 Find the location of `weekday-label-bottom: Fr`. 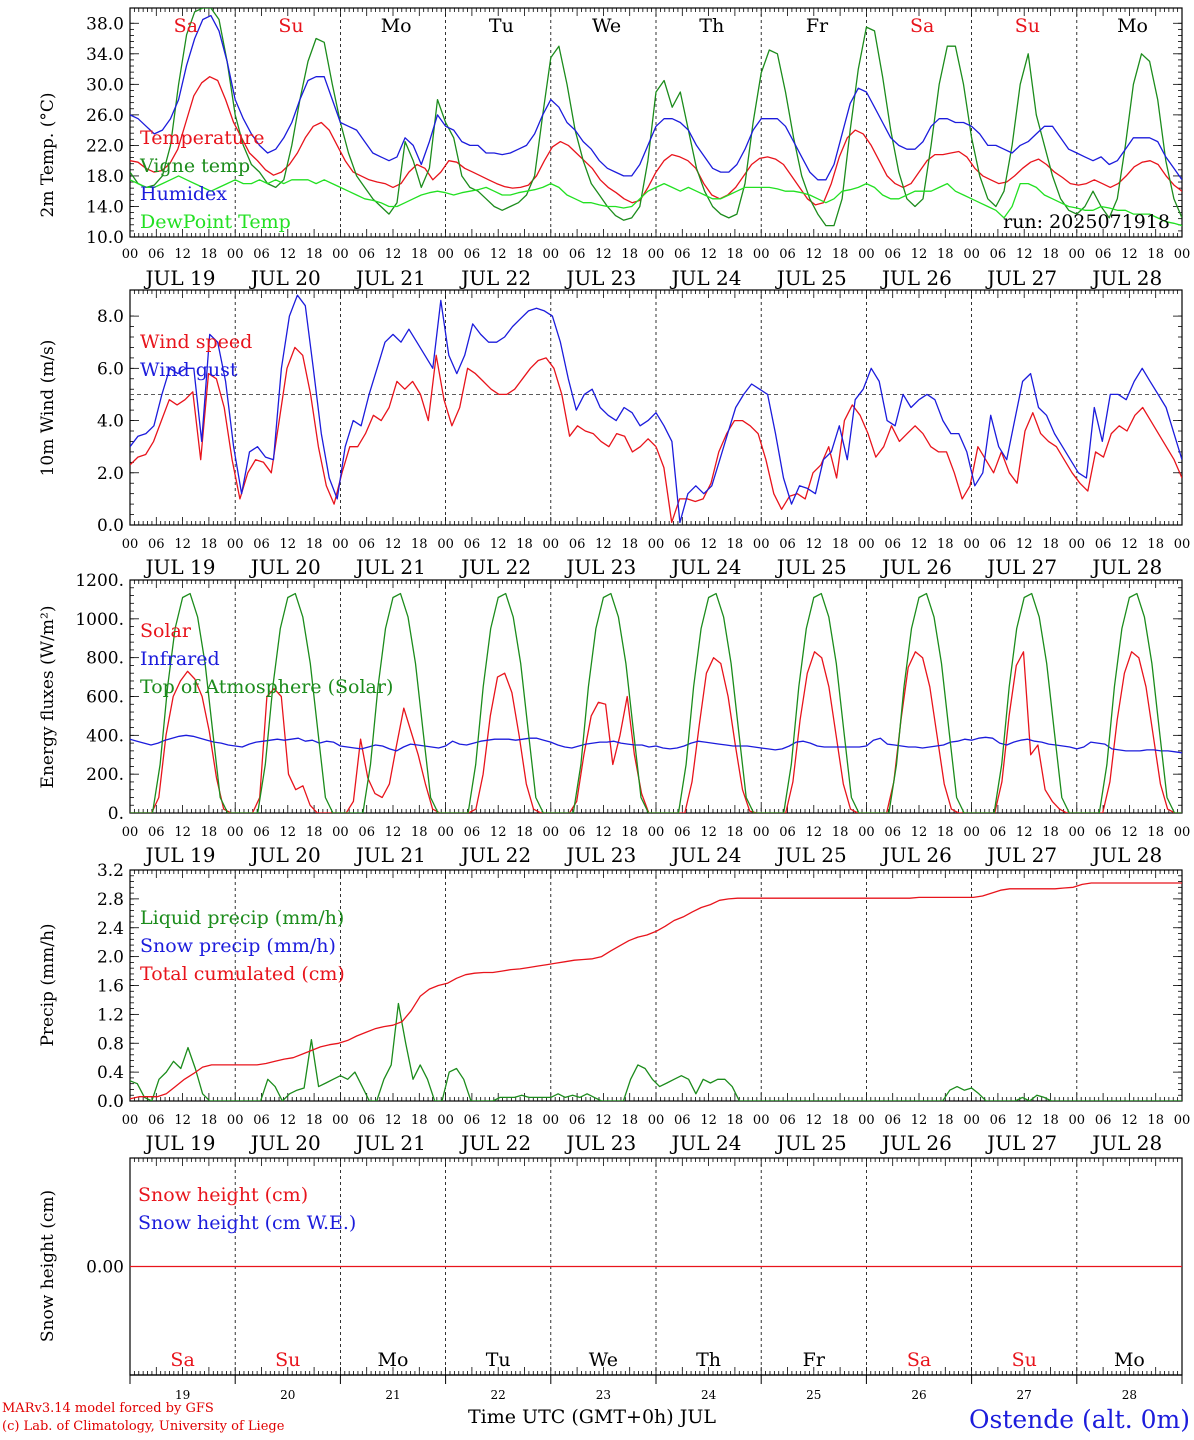

weekday-label-bottom: Fr is located at coordinates (814, 1360).